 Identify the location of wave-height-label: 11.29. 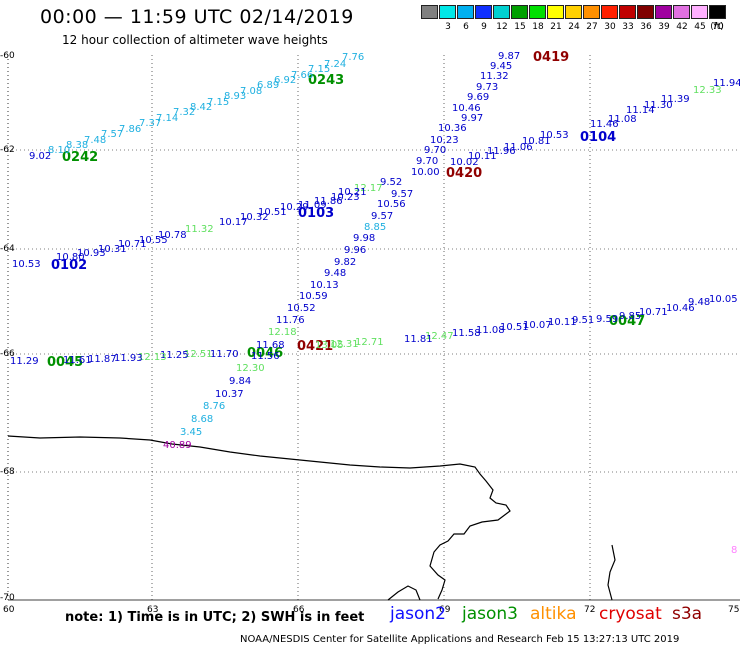
(24, 361).